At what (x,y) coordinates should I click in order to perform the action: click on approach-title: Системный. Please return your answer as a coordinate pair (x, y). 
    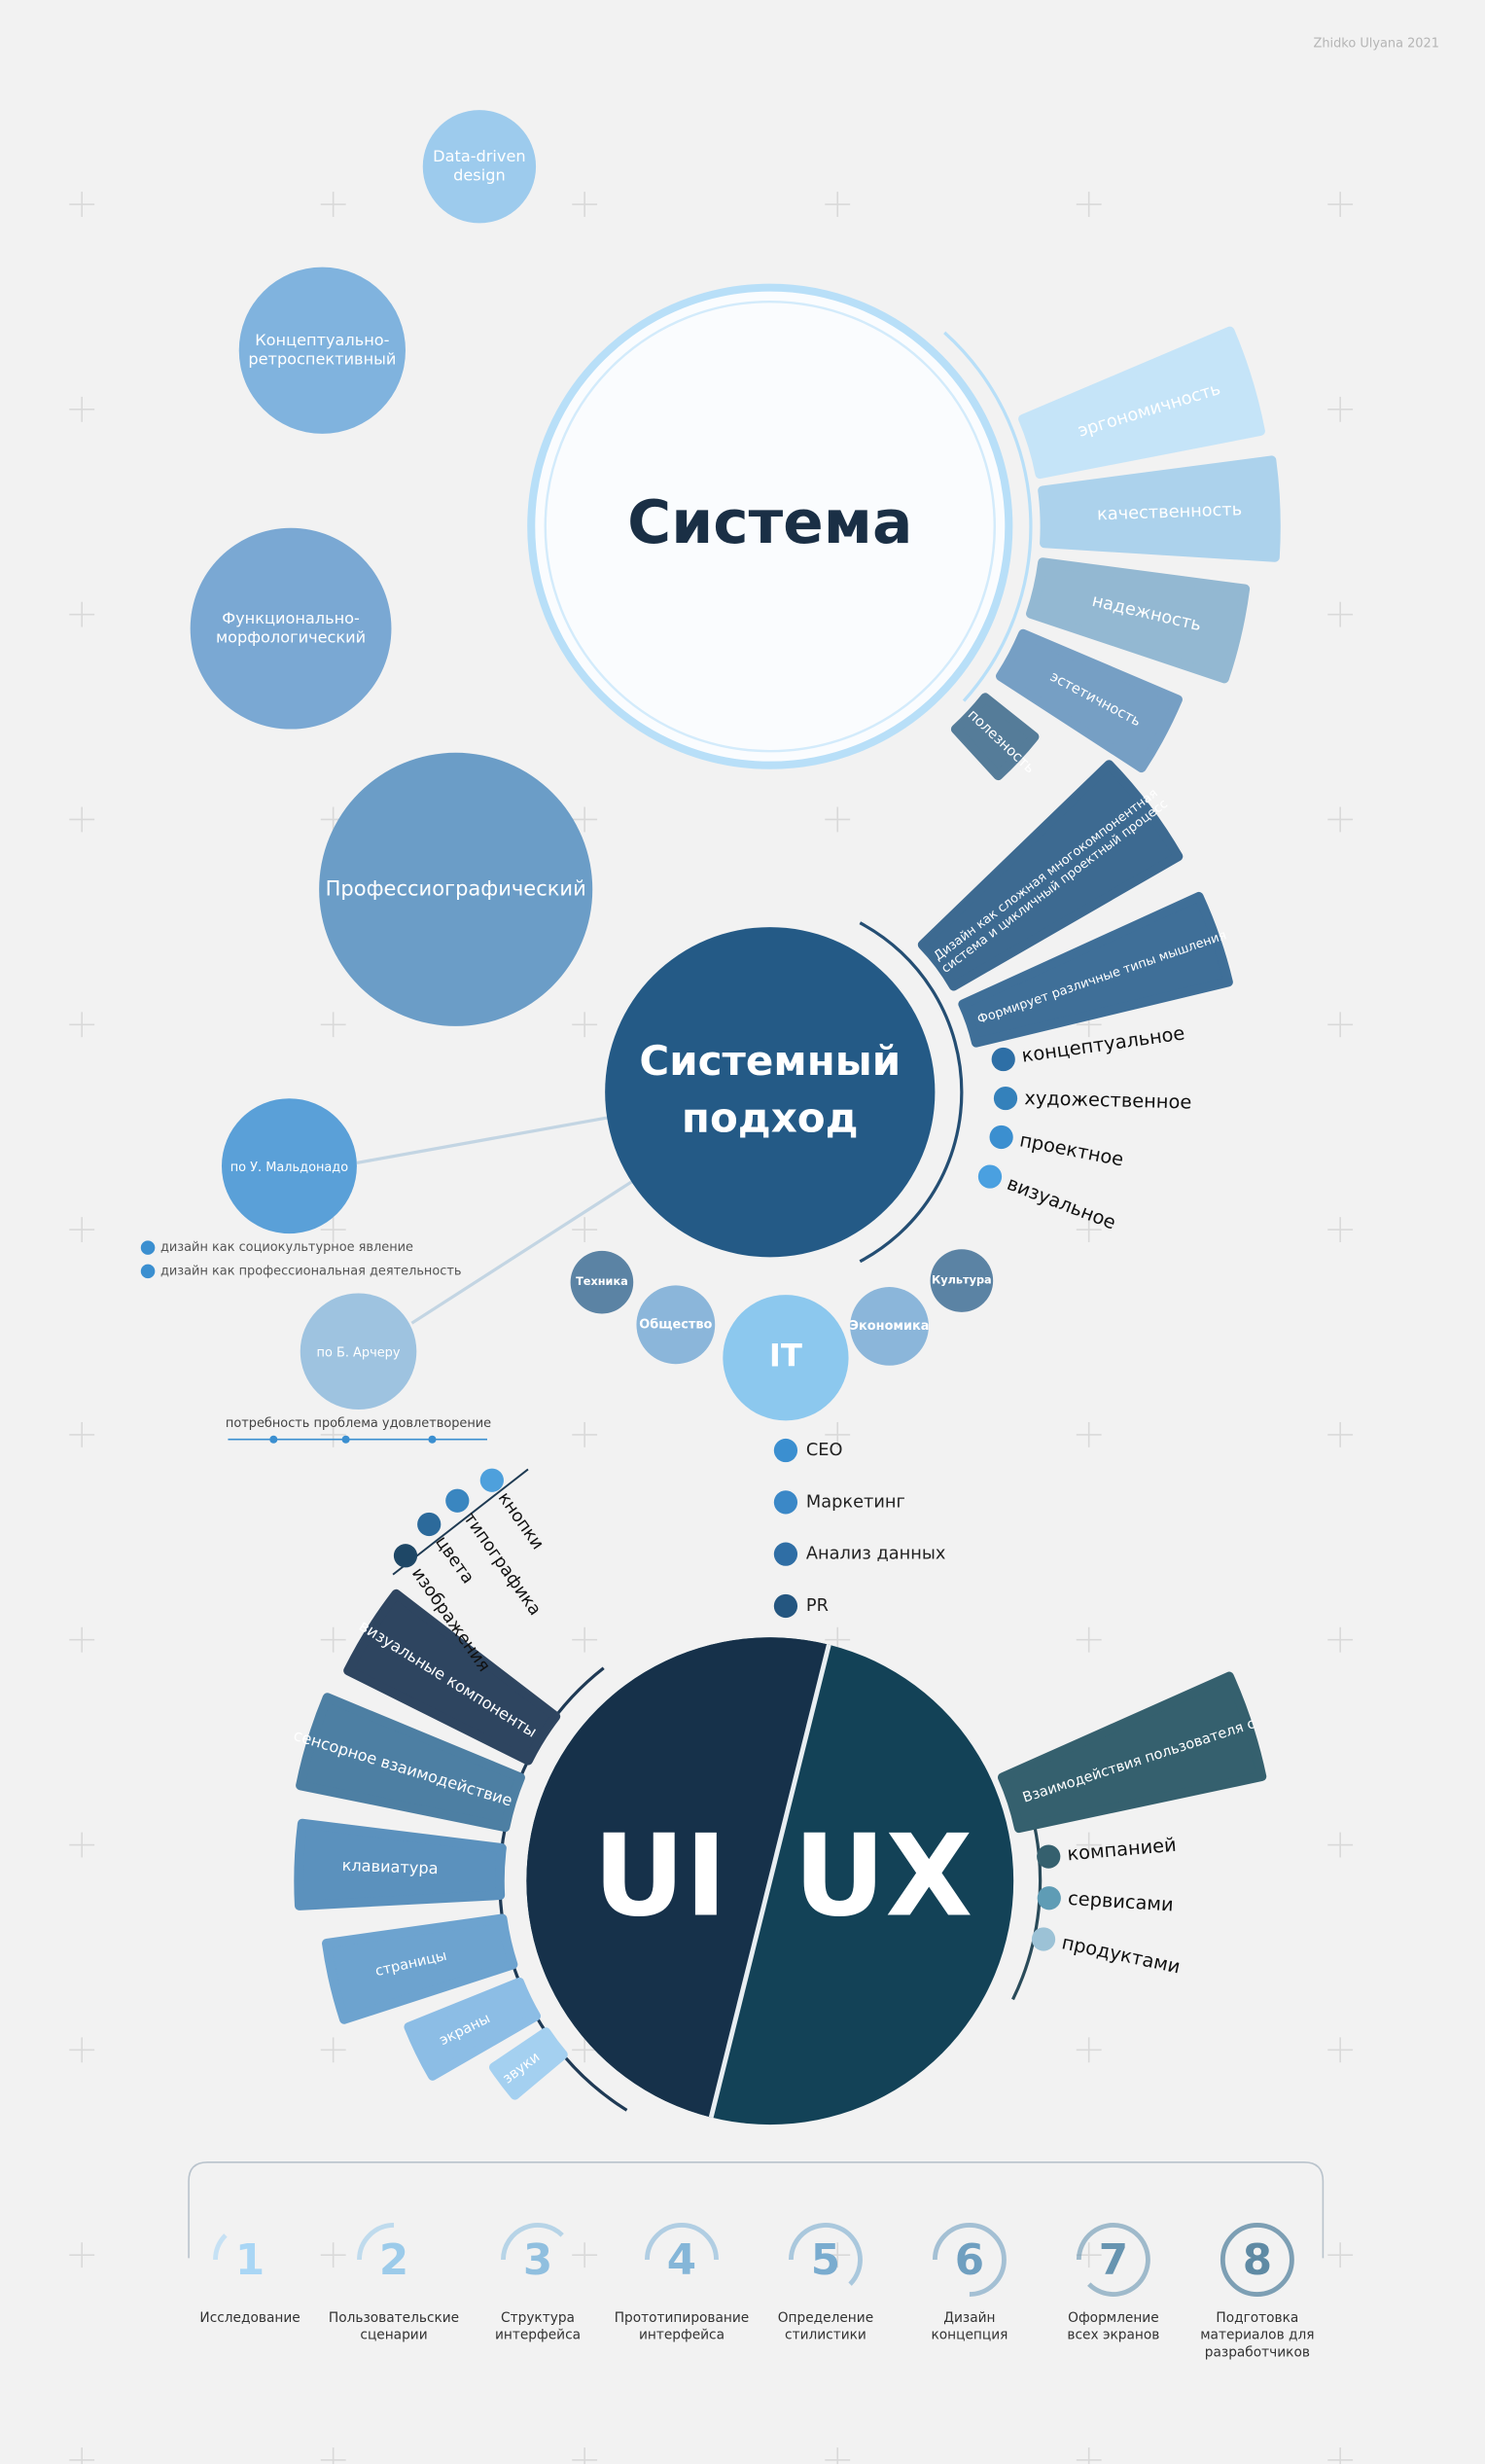
    Looking at the image, I should click on (770, 1061).